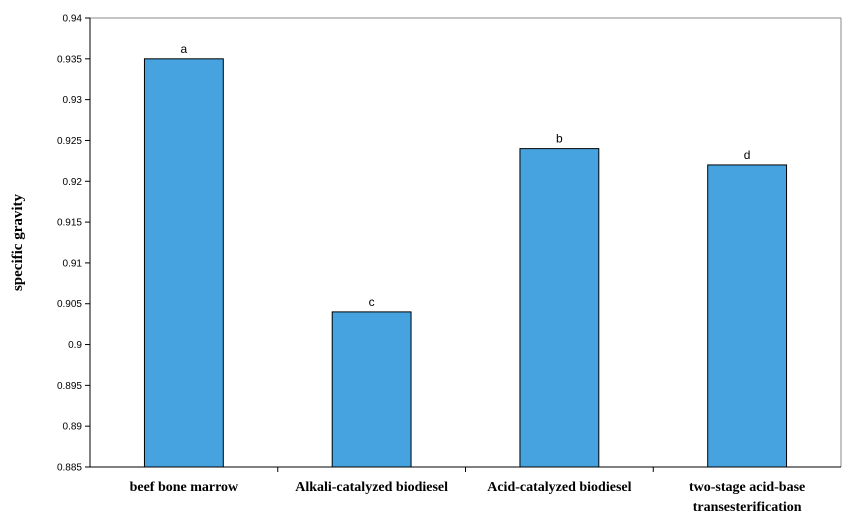  Describe the element at coordinates (73, 182) in the screenshot. I see `y-tick-label: 0.92` at that location.